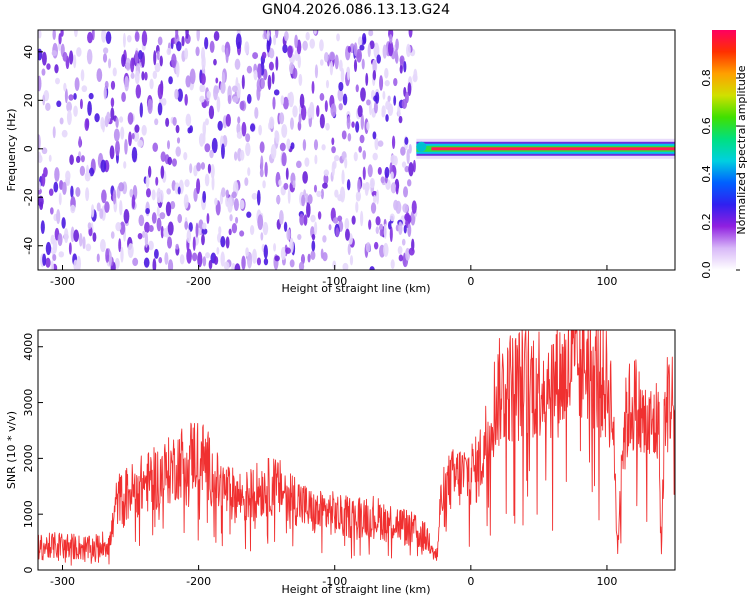  Describe the element at coordinates (720, 174) in the screenshot. I see `colorbar-ticks: 0.0 0.2 0.4 0.6 0.8` at that location.